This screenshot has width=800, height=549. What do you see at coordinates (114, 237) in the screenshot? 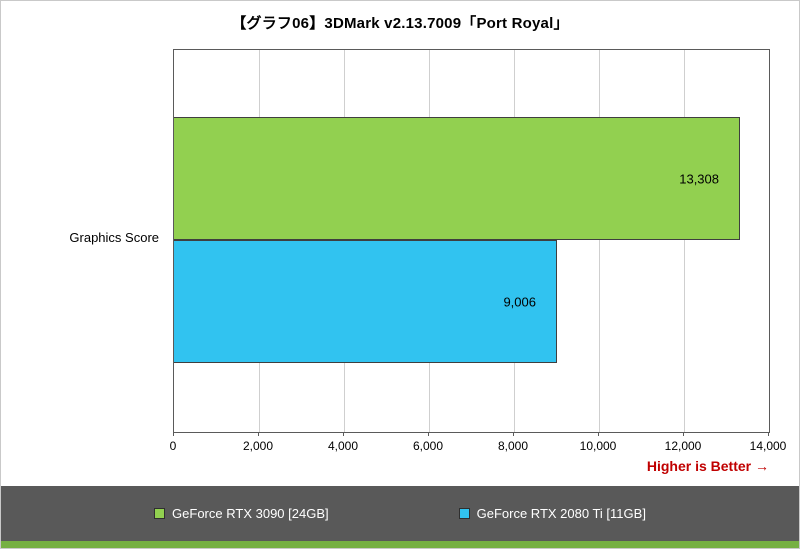
I see `category-label: Graphics Score` at bounding box center [114, 237].